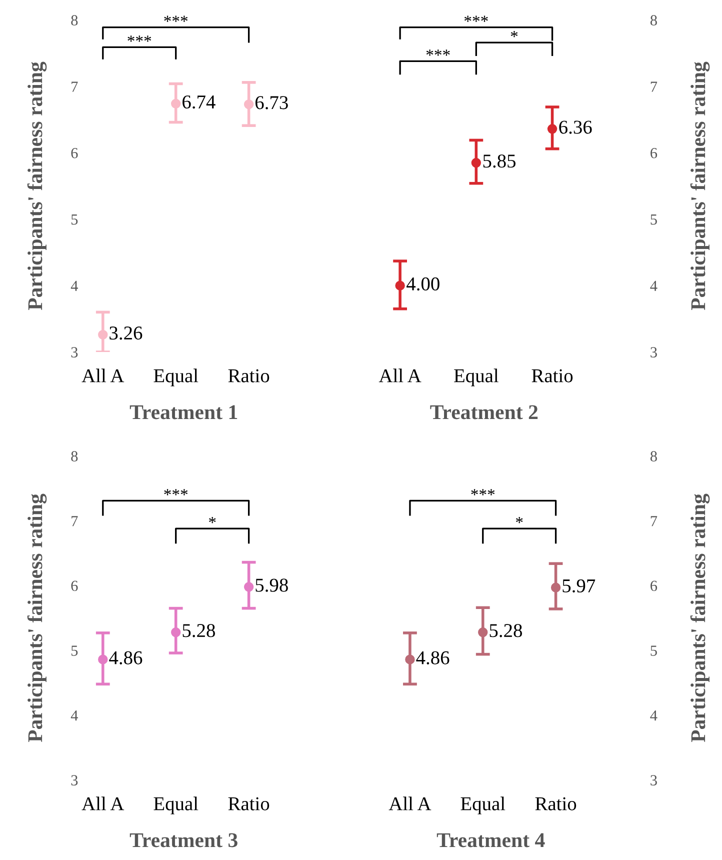  What do you see at coordinates (490, 840) in the screenshot?
I see `x-axis-title: Treatment 4` at bounding box center [490, 840].